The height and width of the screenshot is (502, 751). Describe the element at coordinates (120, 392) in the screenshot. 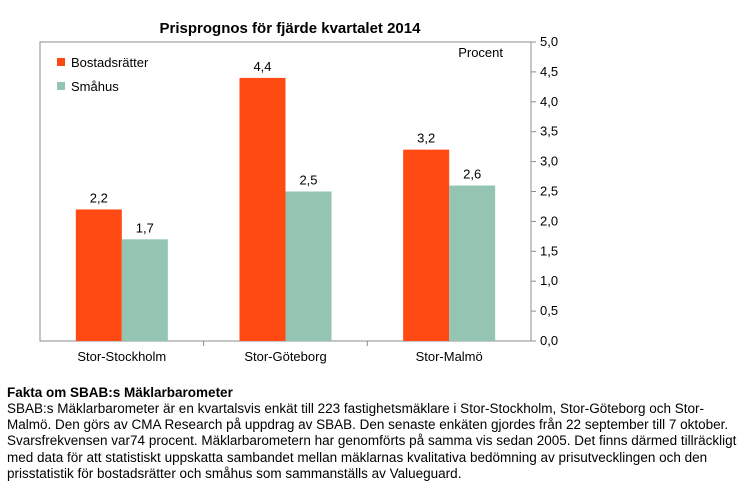

I see `facts-title: Fakta om SBAB:s Mäklarbarometer` at that location.